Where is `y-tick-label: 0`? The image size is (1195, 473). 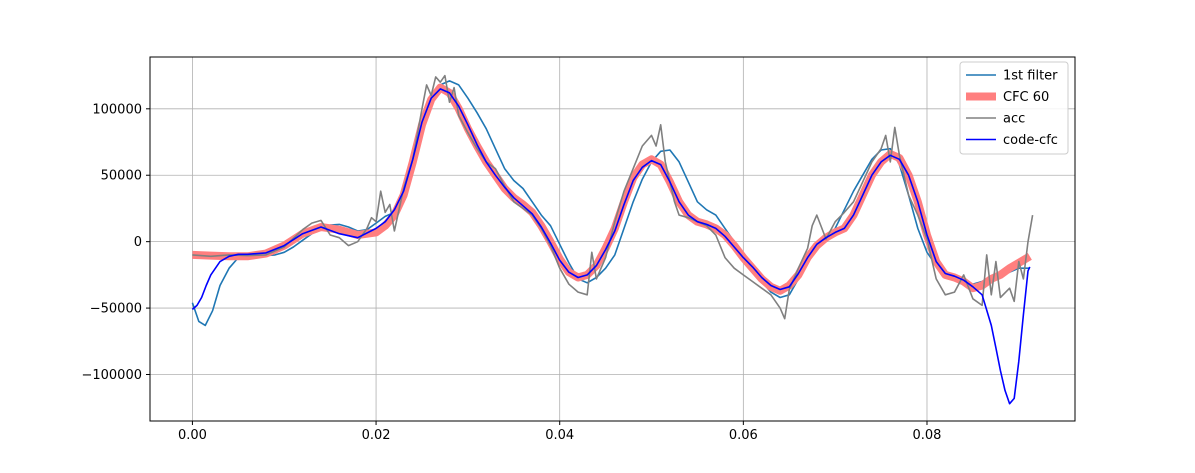 y-tick-label: 0 is located at coordinates (138, 242).